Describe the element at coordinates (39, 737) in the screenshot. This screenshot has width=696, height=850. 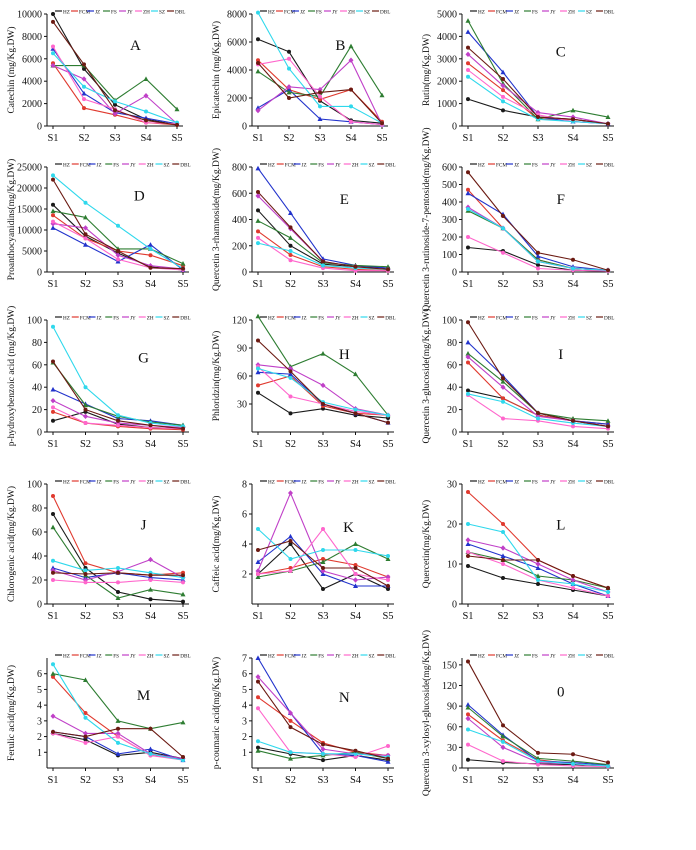
I see `y-tick-label: 2` at that location.